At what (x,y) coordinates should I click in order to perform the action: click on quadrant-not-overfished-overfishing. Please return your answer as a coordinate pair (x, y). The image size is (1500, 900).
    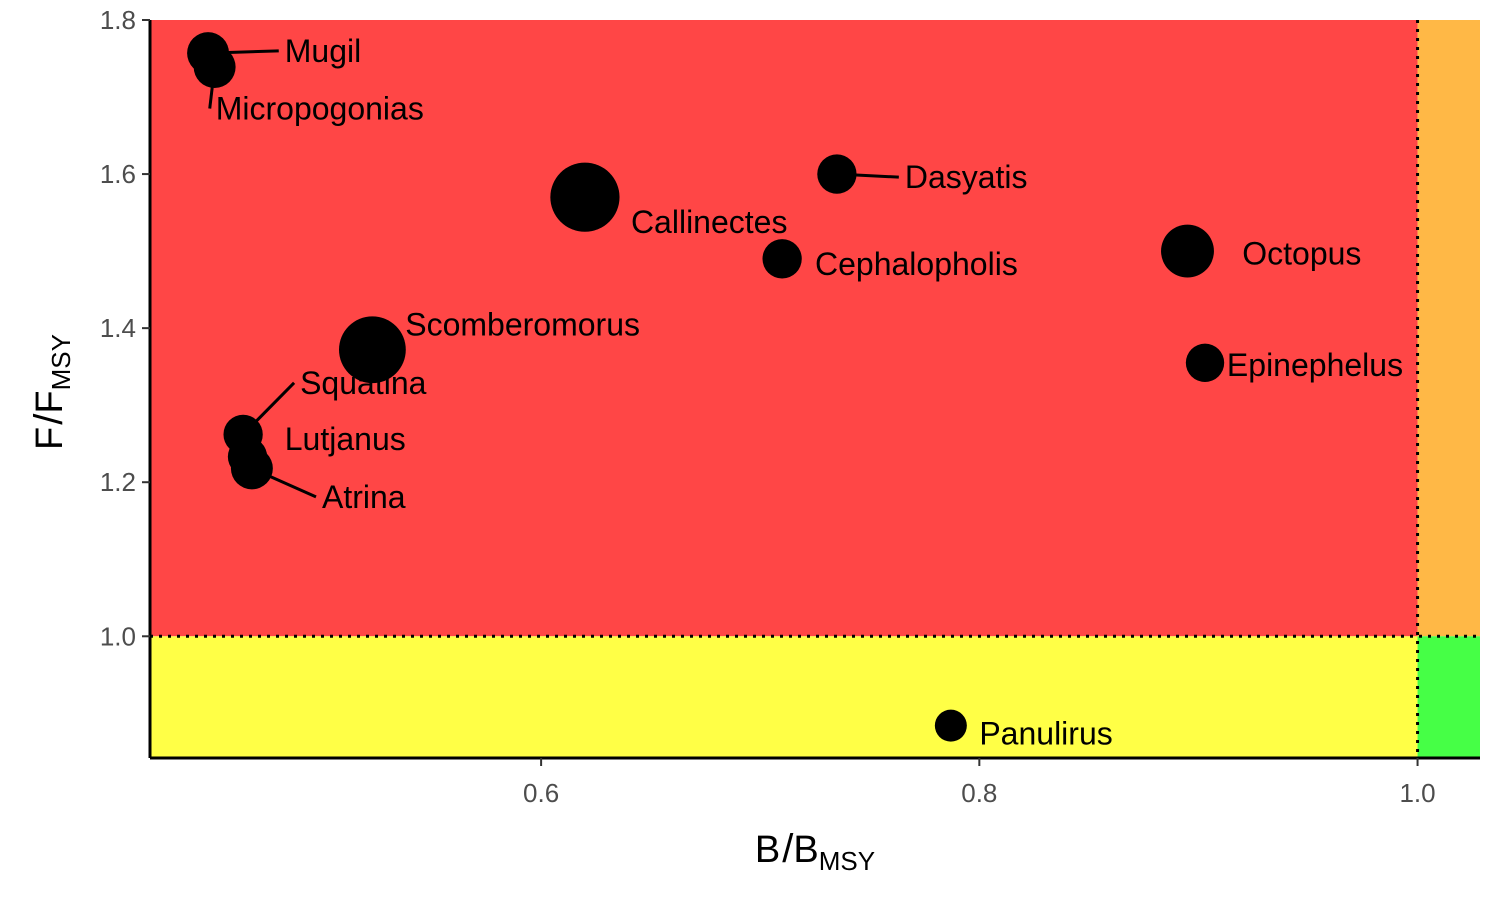
    Looking at the image, I should click on (1448, 328).